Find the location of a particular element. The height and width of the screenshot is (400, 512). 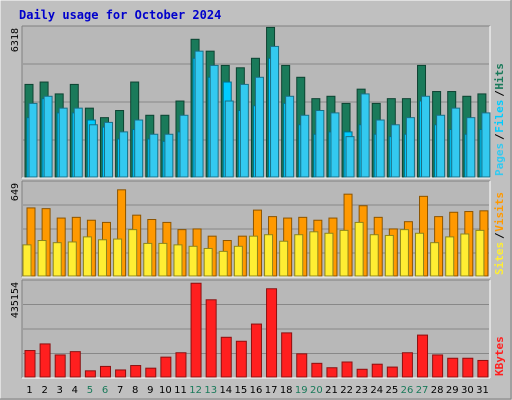

legend-hits: Hits is located at coordinates (499, 76).